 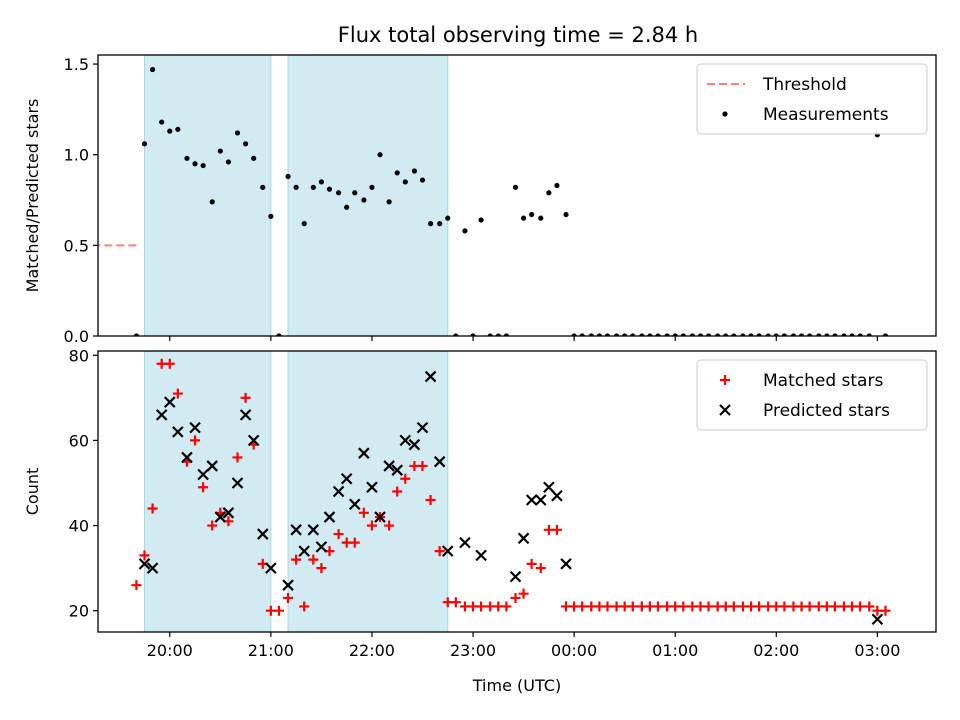 What do you see at coordinates (812, 99) in the screenshot?
I see `top-legend: Threshold Measurements` at bounding box center [812, 99].